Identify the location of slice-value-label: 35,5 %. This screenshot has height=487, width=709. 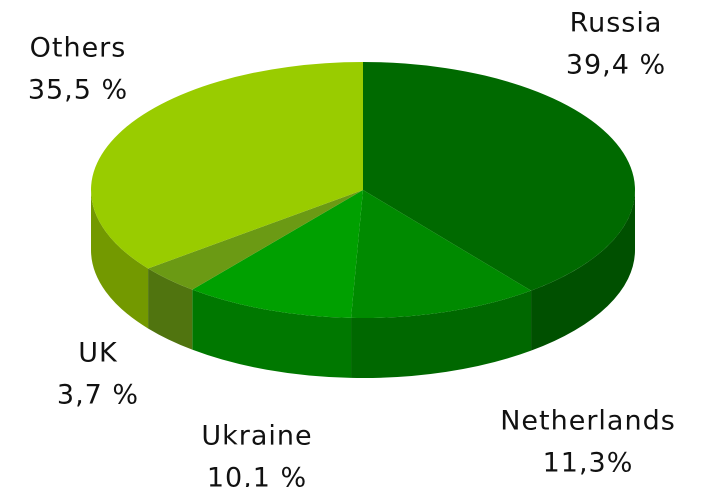
(78, 90).